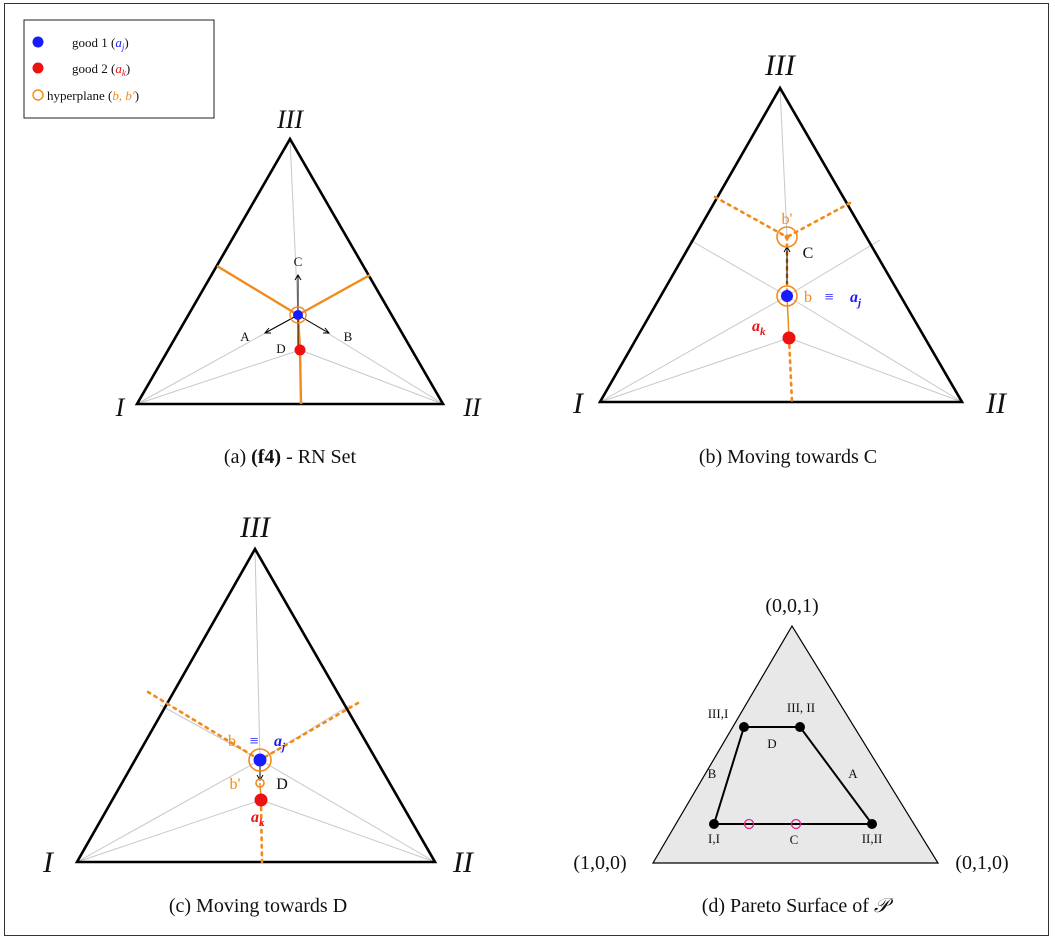  I want to click on panel-c-label-ak: ak, so click(258, 819).